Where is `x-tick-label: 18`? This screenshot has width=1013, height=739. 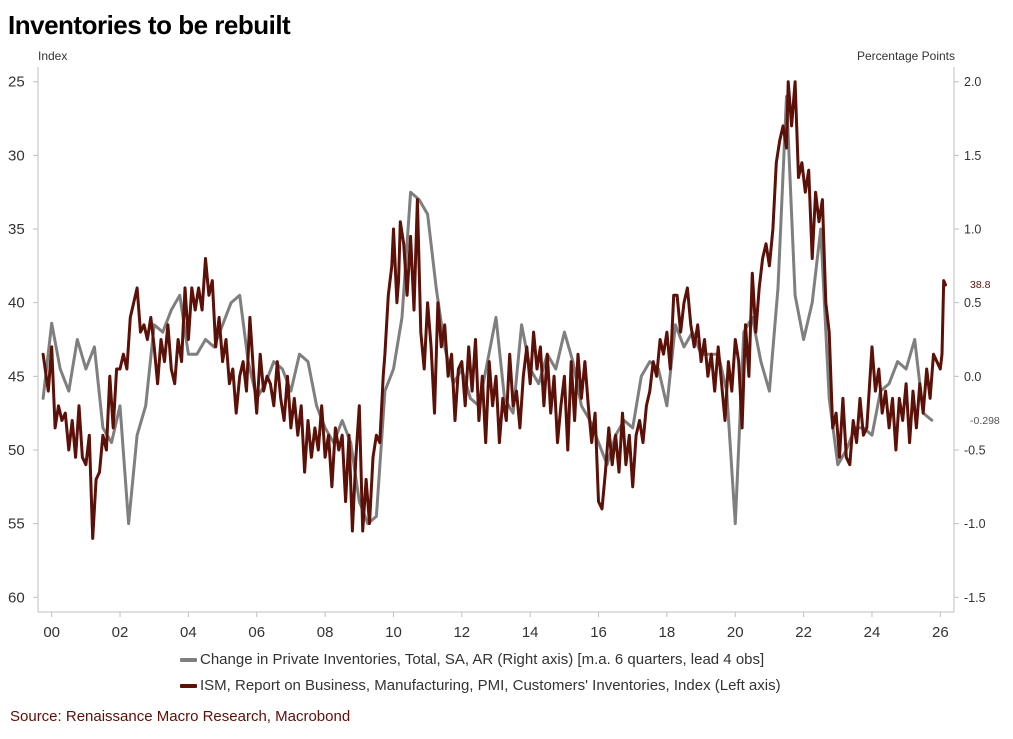 x-tick-label: 18 is located at coordinates (667, 632).